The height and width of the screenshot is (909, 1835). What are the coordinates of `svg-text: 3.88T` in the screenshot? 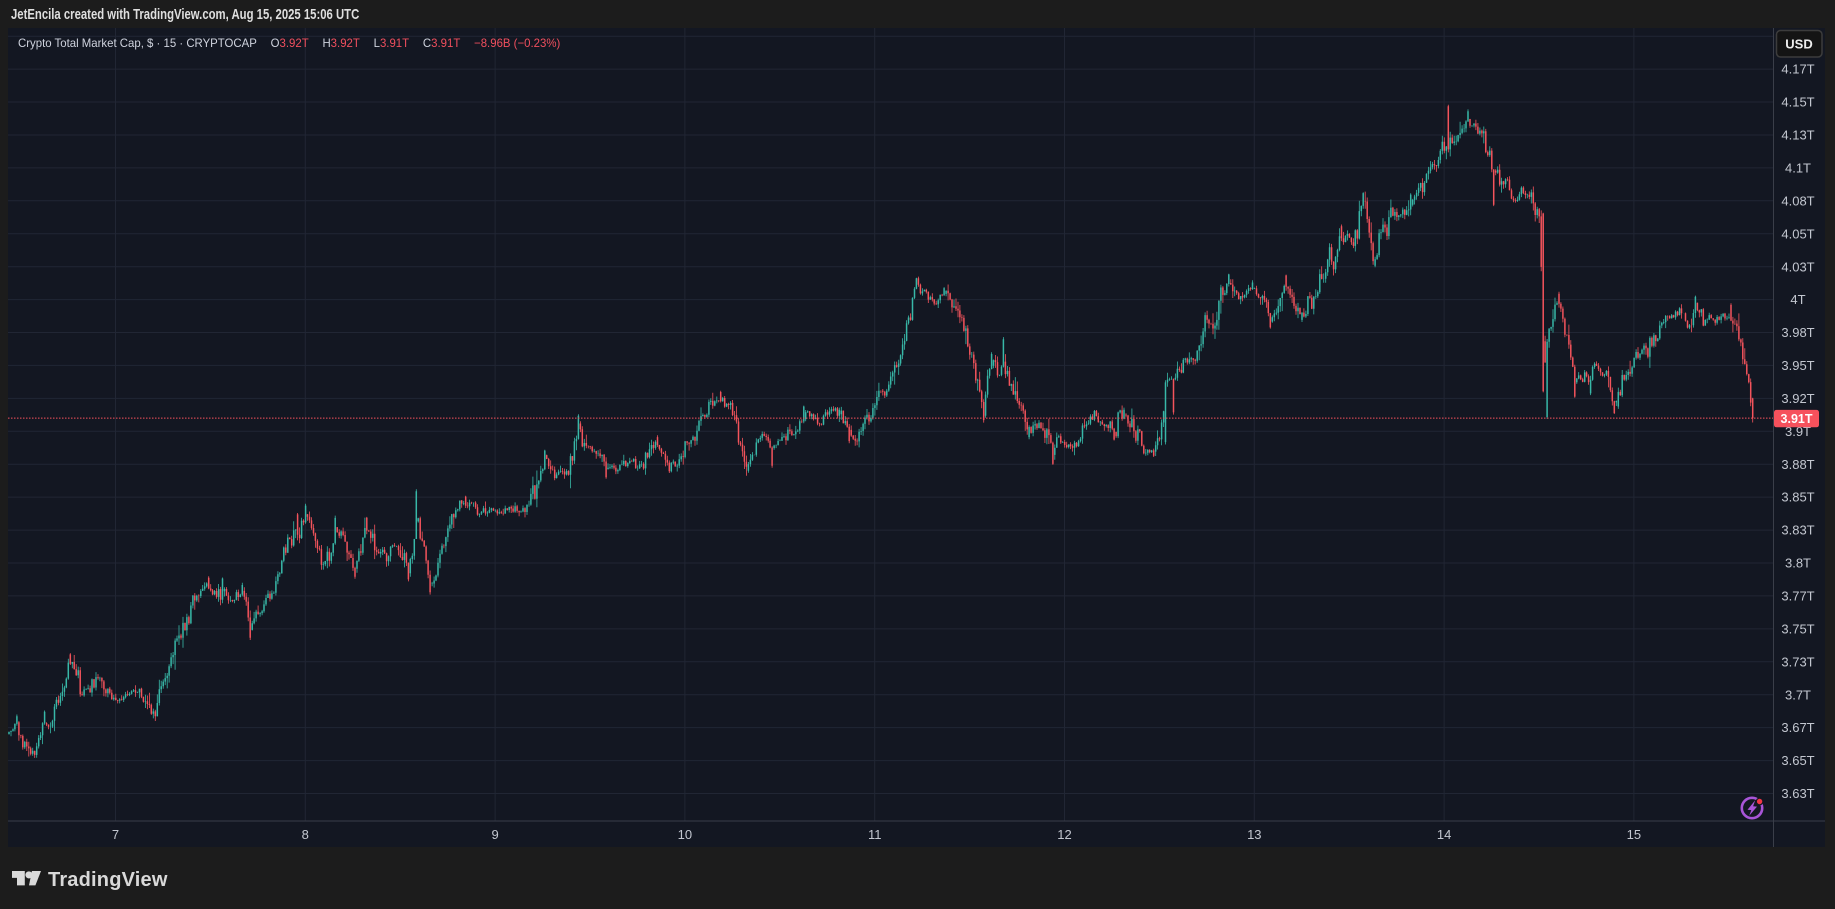 It's located at (1797, 464).